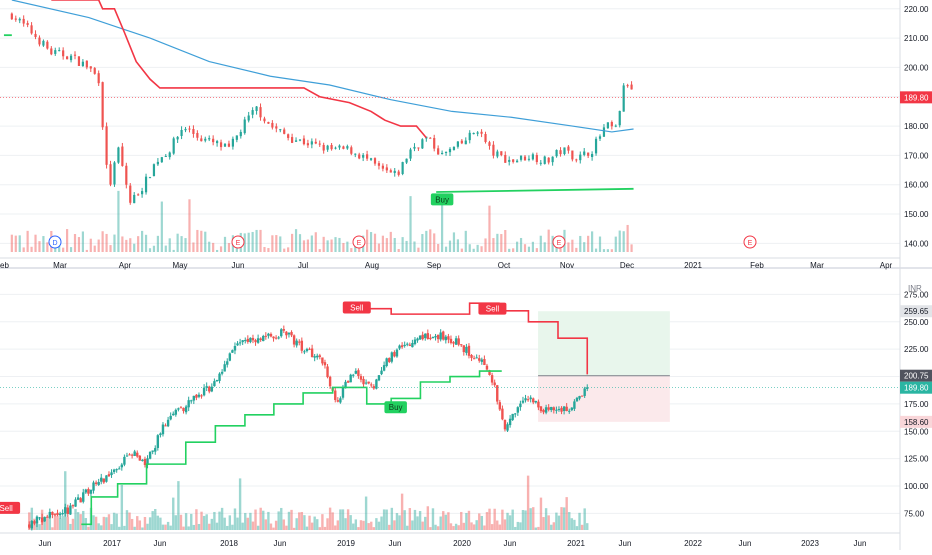 The image size is (932, 555). Describe the element at coordinates (916, 311) in the screenshot. I see `target-price-badge: 259.65` at that location.